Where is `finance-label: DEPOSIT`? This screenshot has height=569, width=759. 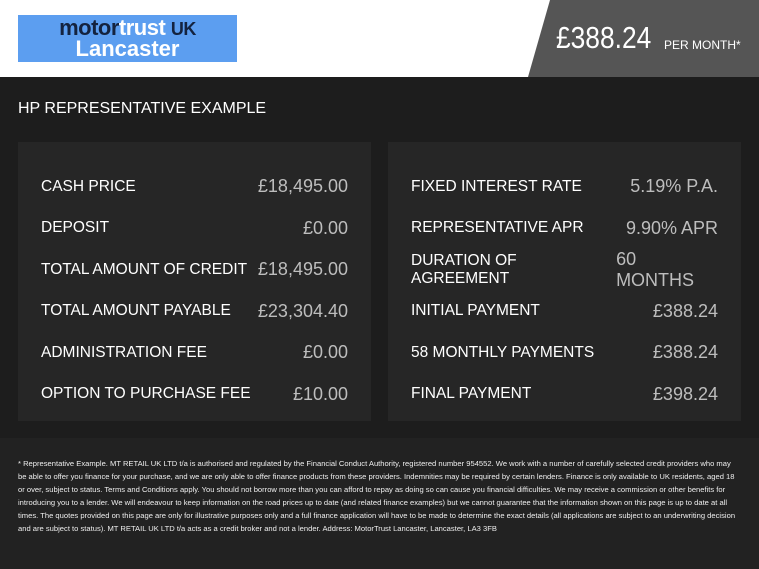 finance-label: DEPOSIT is located at coordinates (75, 228).